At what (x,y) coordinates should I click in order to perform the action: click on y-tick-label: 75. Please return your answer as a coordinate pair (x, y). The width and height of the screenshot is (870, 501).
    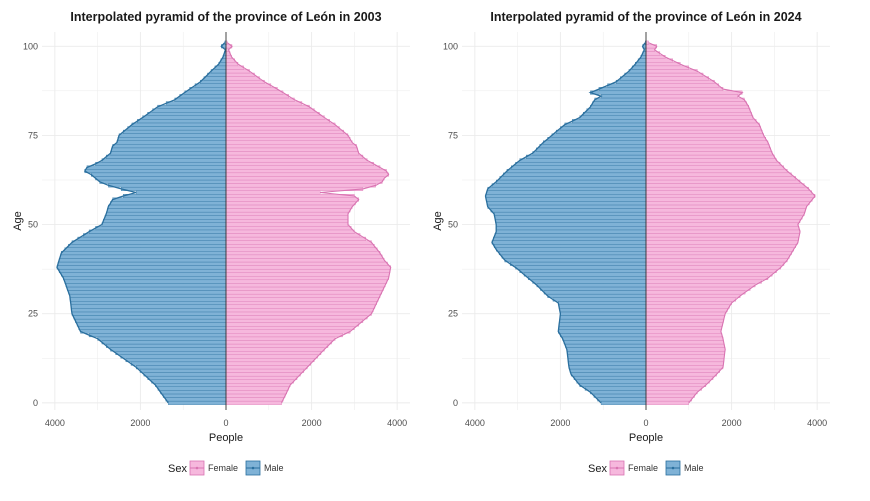
    Looking at the image, I should click on (33, 135).